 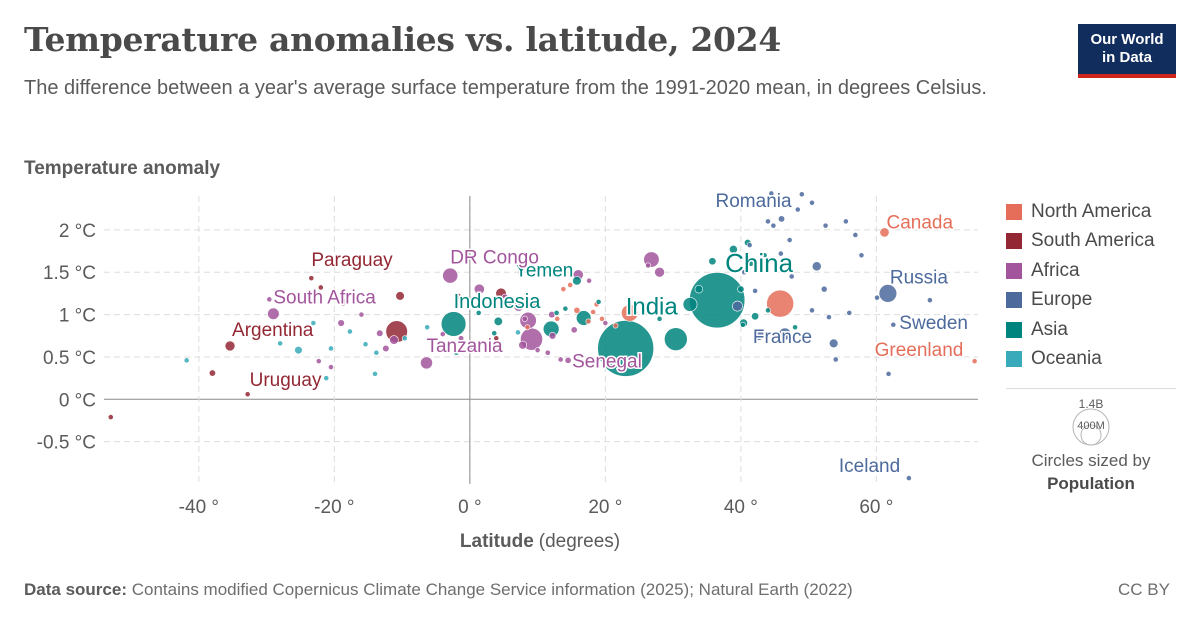 I want to click on legend-item-south-america: South America, so click(x=1080, y=242).